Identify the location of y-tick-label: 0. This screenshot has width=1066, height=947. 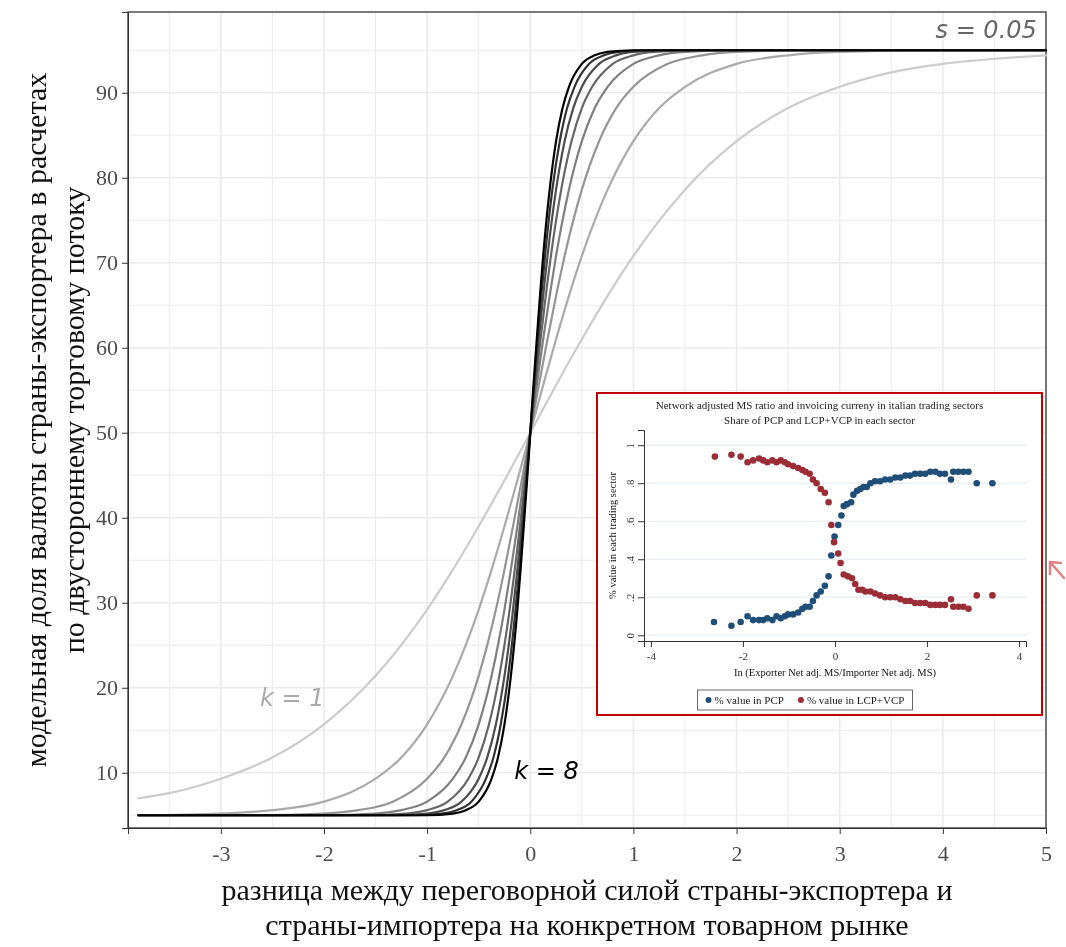
(630, 635).